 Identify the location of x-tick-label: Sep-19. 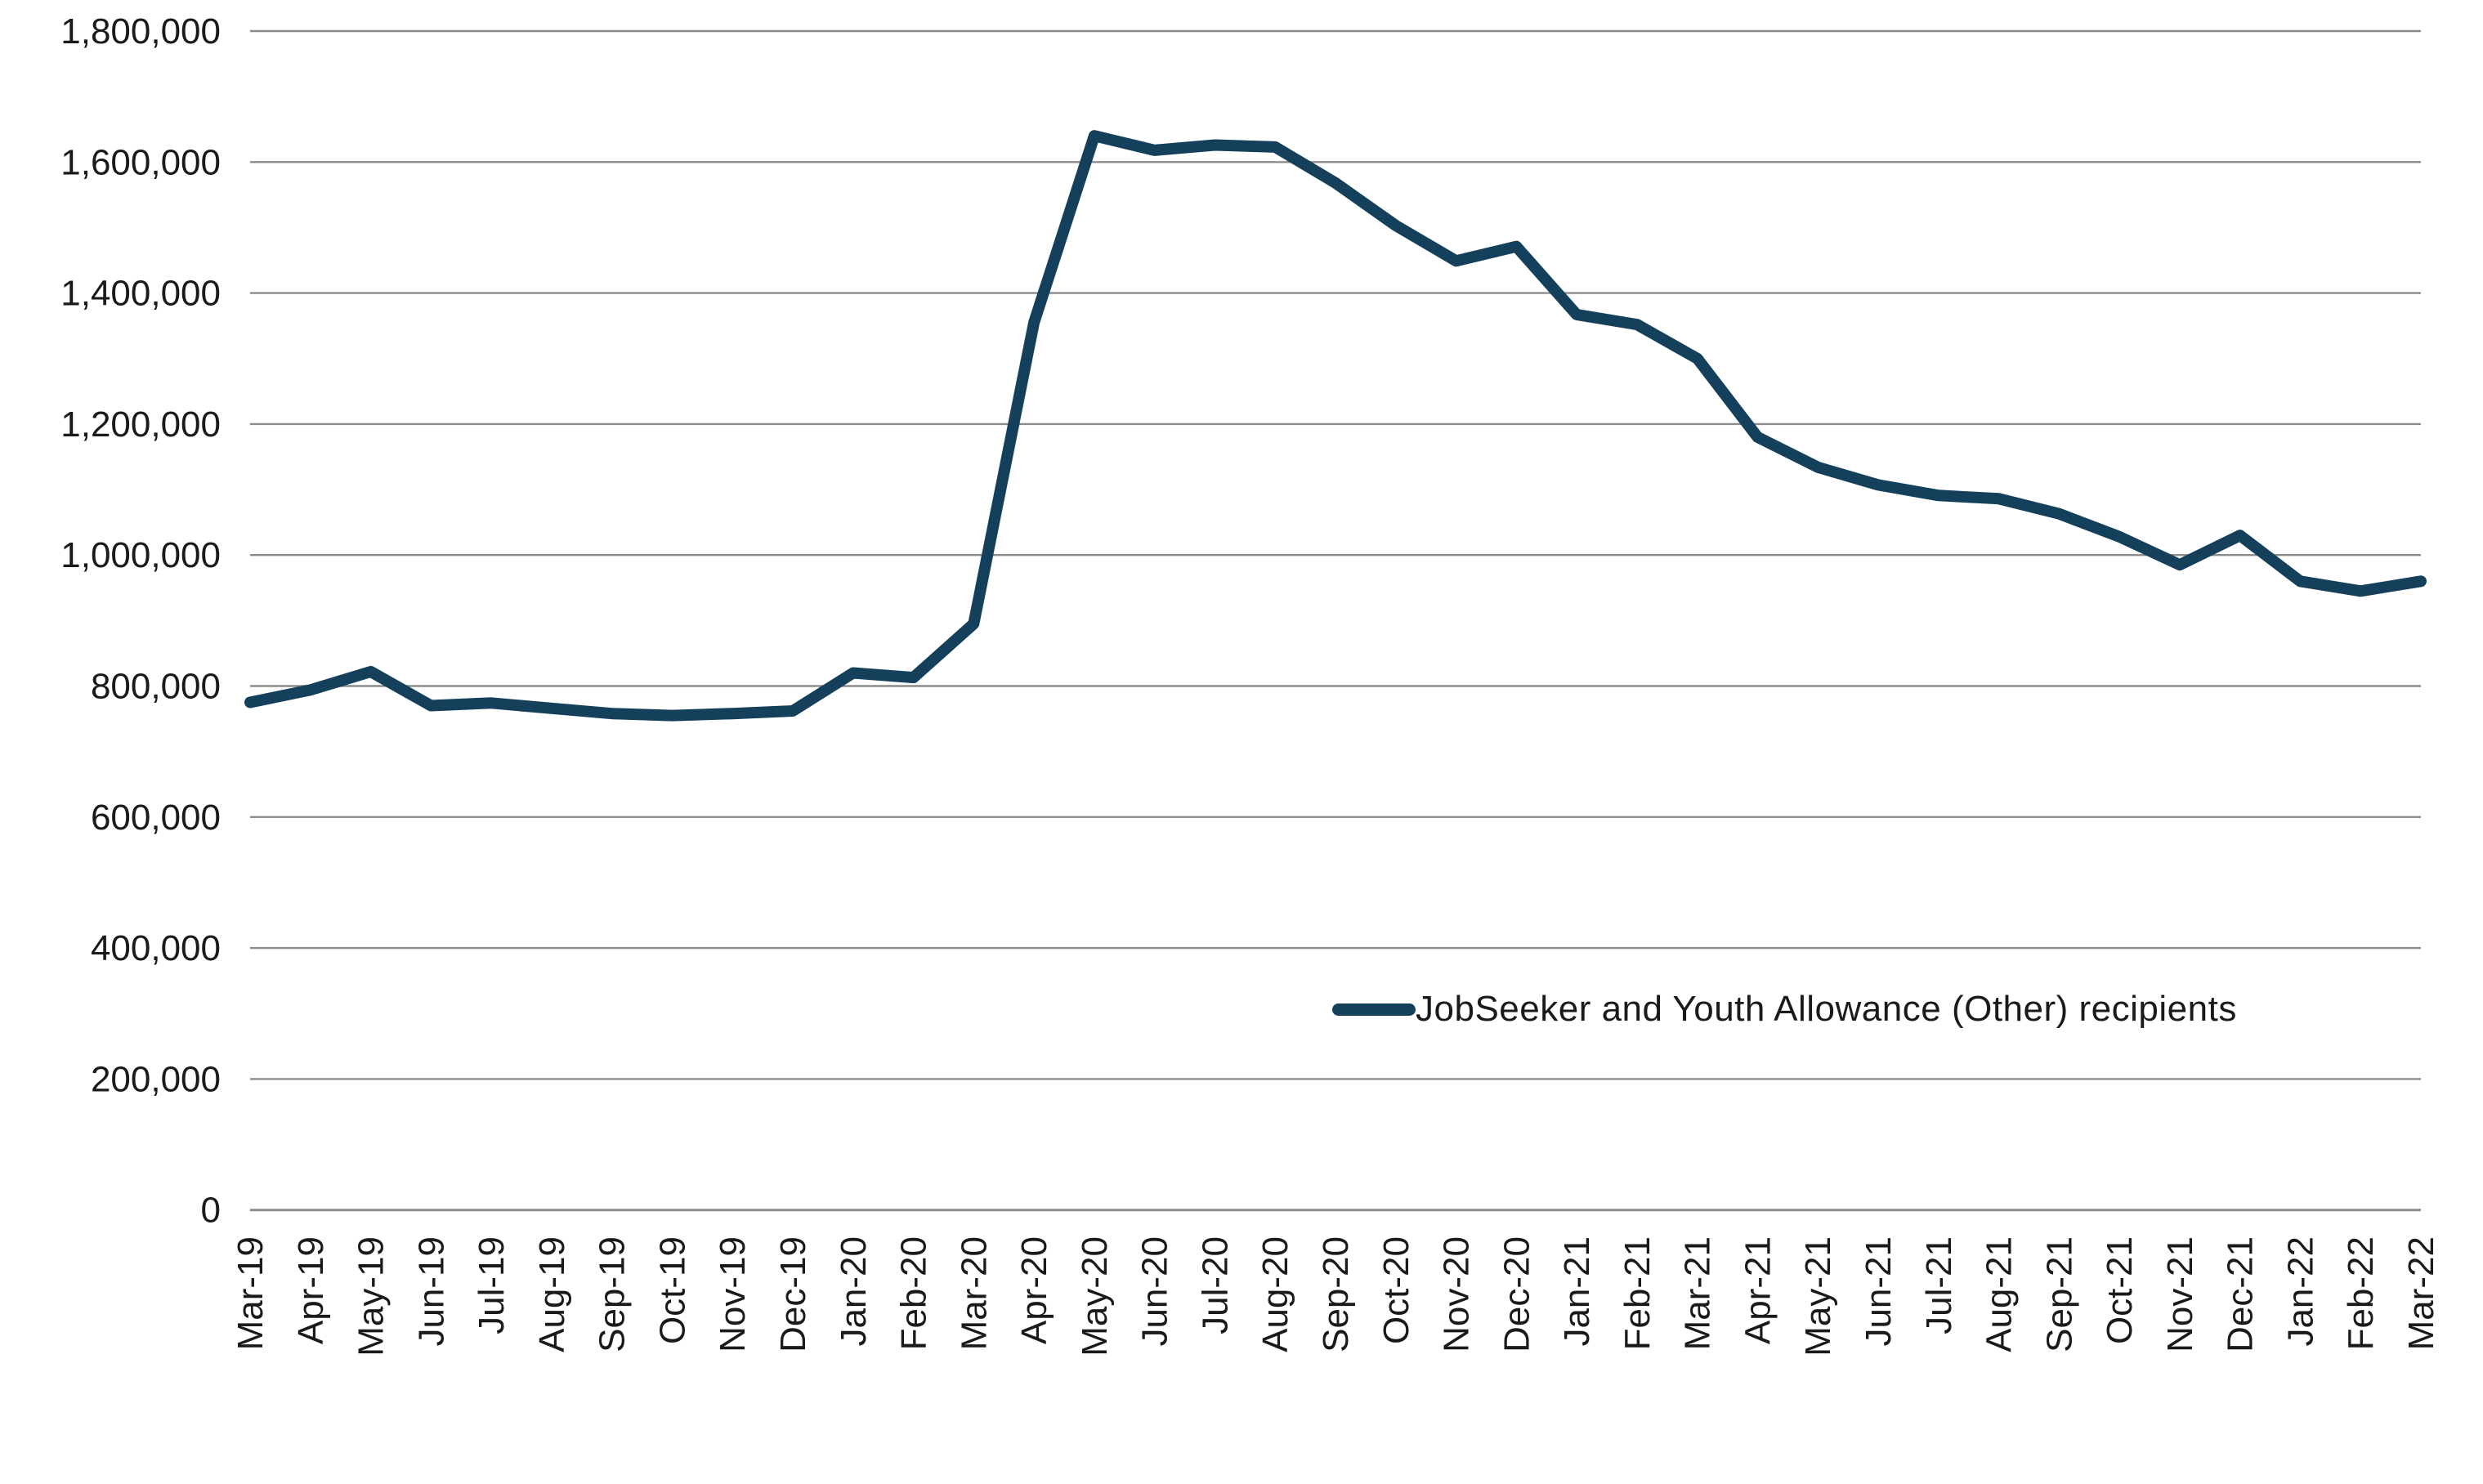
(613, 1294).